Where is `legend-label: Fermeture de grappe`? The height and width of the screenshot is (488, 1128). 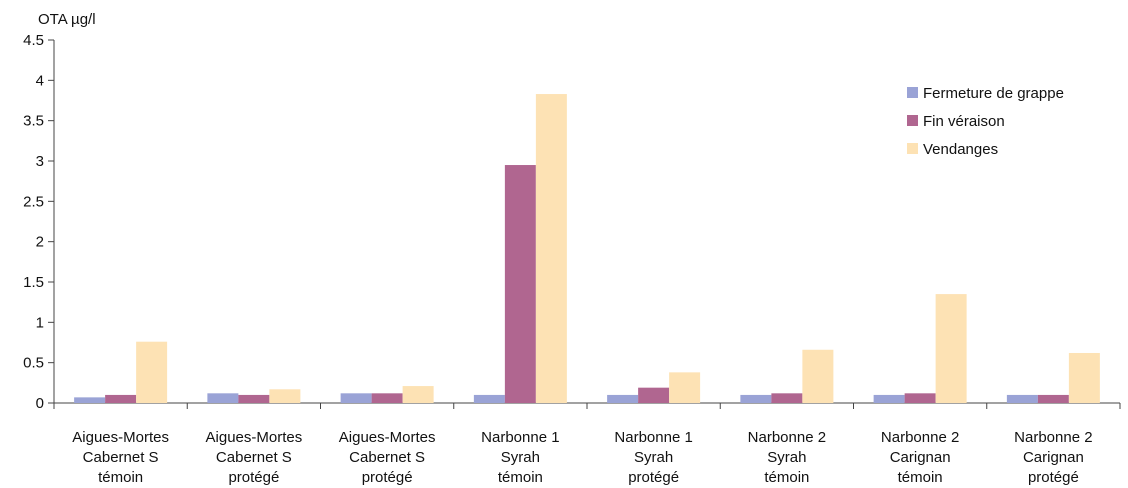 legend-label: Fermeture de grappe is located at coordinates (993, 93).